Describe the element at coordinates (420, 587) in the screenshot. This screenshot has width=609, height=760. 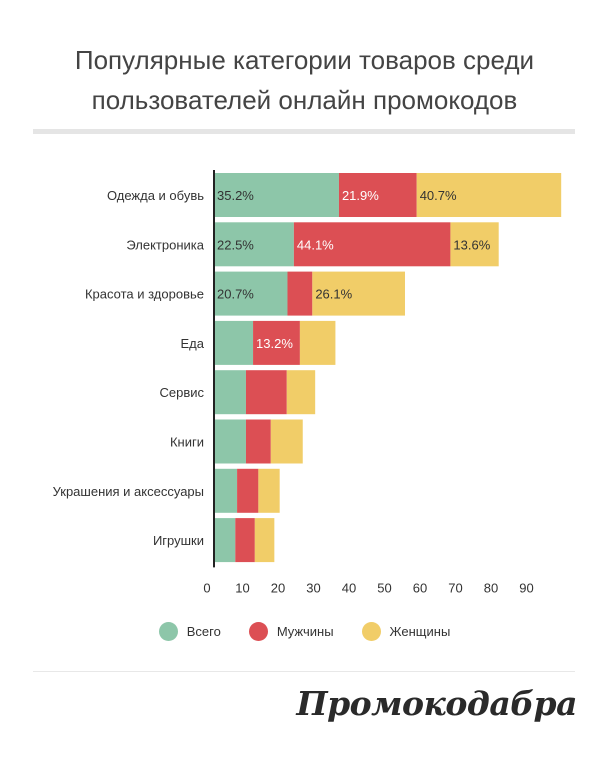
I see `x-tick-label: 60` at that location.